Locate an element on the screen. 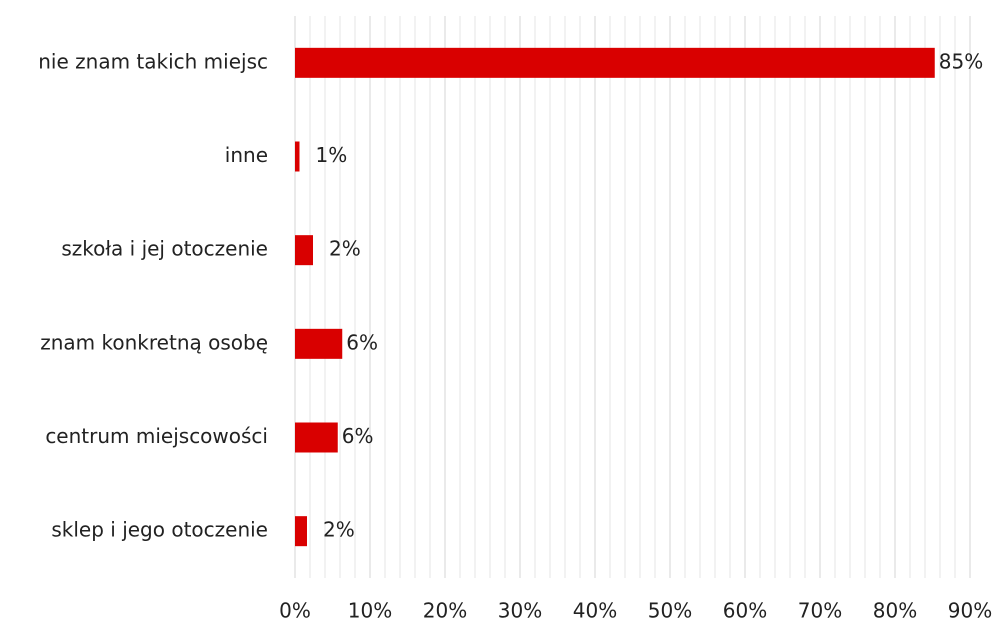  value-label: 85% is located at coordinates (961, 61).